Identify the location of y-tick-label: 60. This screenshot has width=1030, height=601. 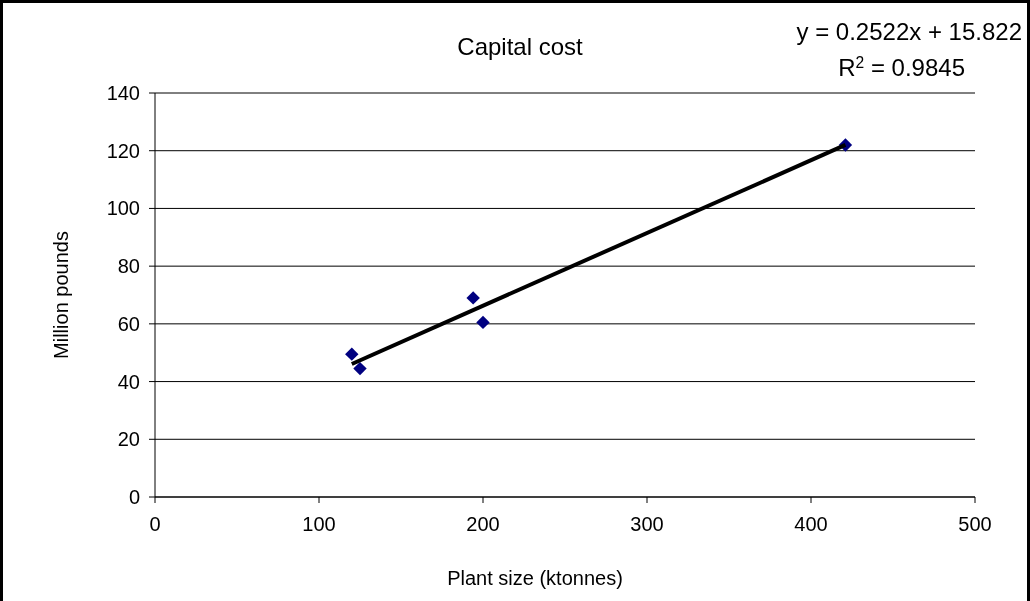
(128, 323).